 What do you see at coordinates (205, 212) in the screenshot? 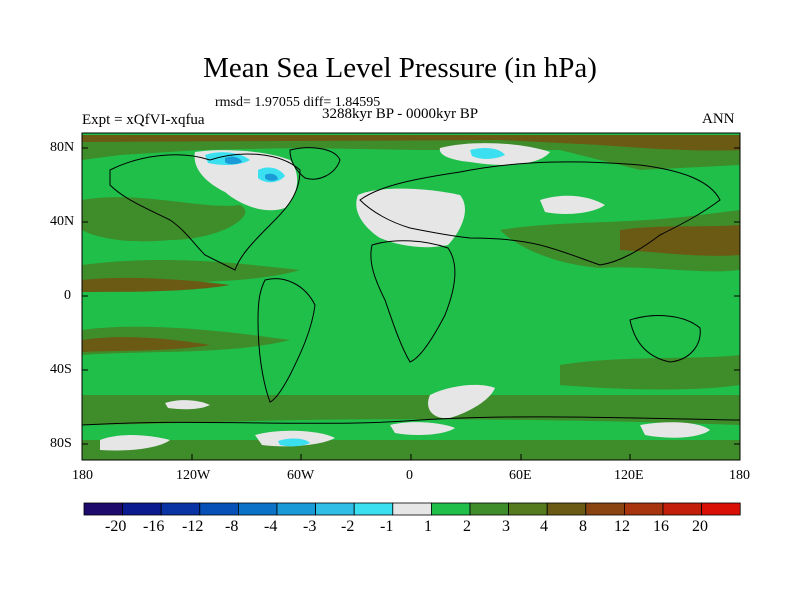
I see `north-america-coast` at bounding box center [205, 212].